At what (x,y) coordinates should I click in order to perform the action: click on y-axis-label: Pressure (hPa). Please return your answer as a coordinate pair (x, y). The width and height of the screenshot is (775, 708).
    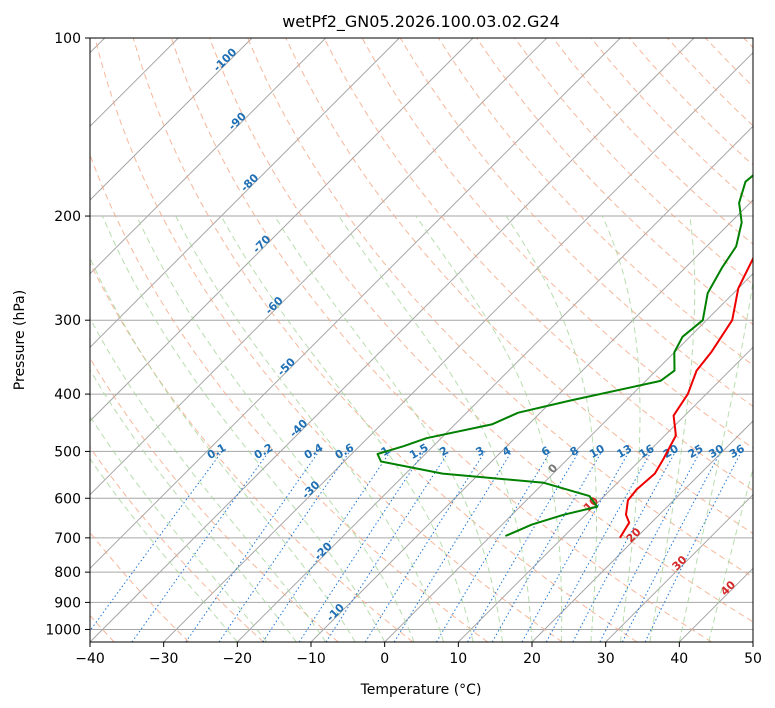
    Looking at the image, I should click on (20, 340).